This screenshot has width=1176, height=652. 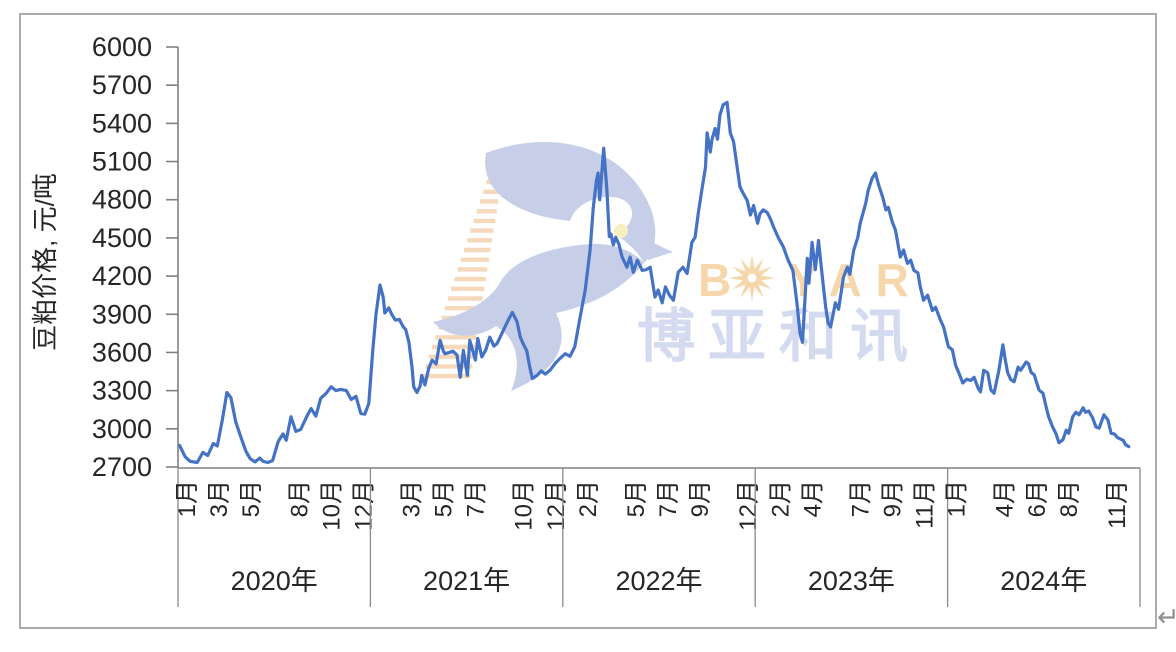 I want to click on y-tick-label: 5100, so click(x=122, y=162).